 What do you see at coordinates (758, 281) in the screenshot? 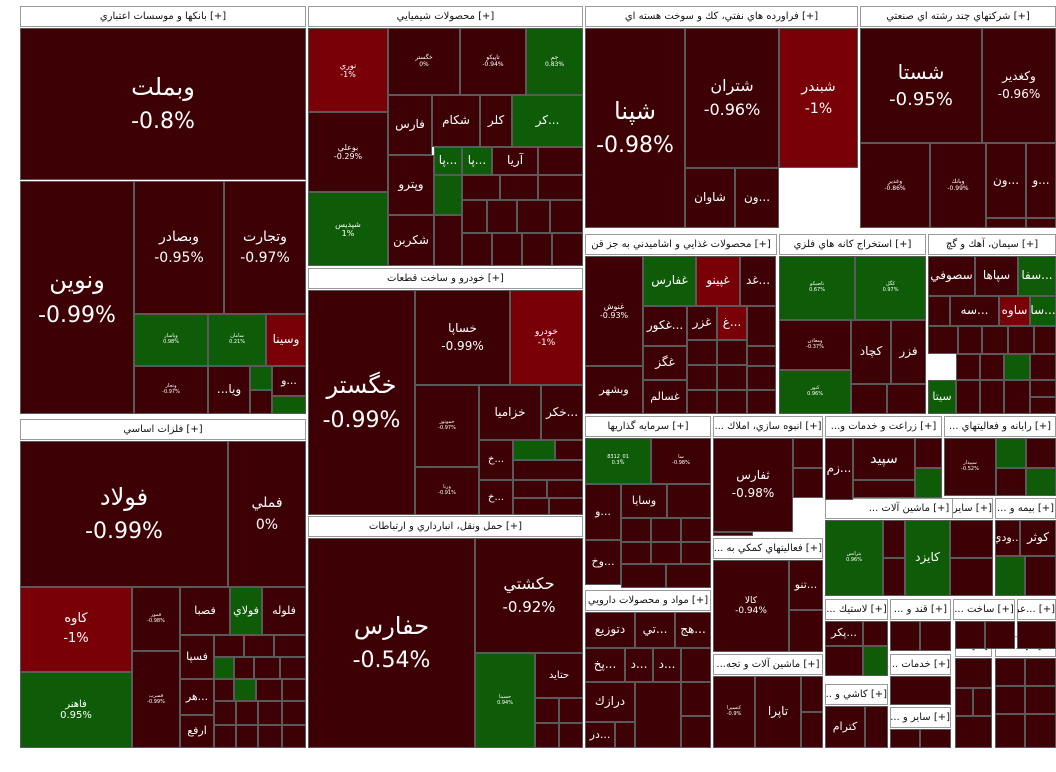
I see `stock-cell: ...غد` at bounding box center [758, 281].